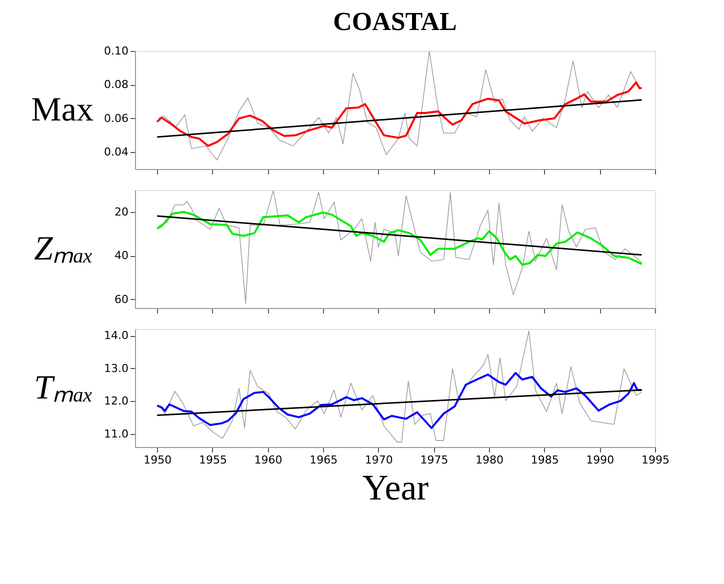 The image size is (724, 584). What do you see at coordinates (116, 433) in the screenshot?
I see `y-tick-label: 11.0` at bounding box center [116, 433].